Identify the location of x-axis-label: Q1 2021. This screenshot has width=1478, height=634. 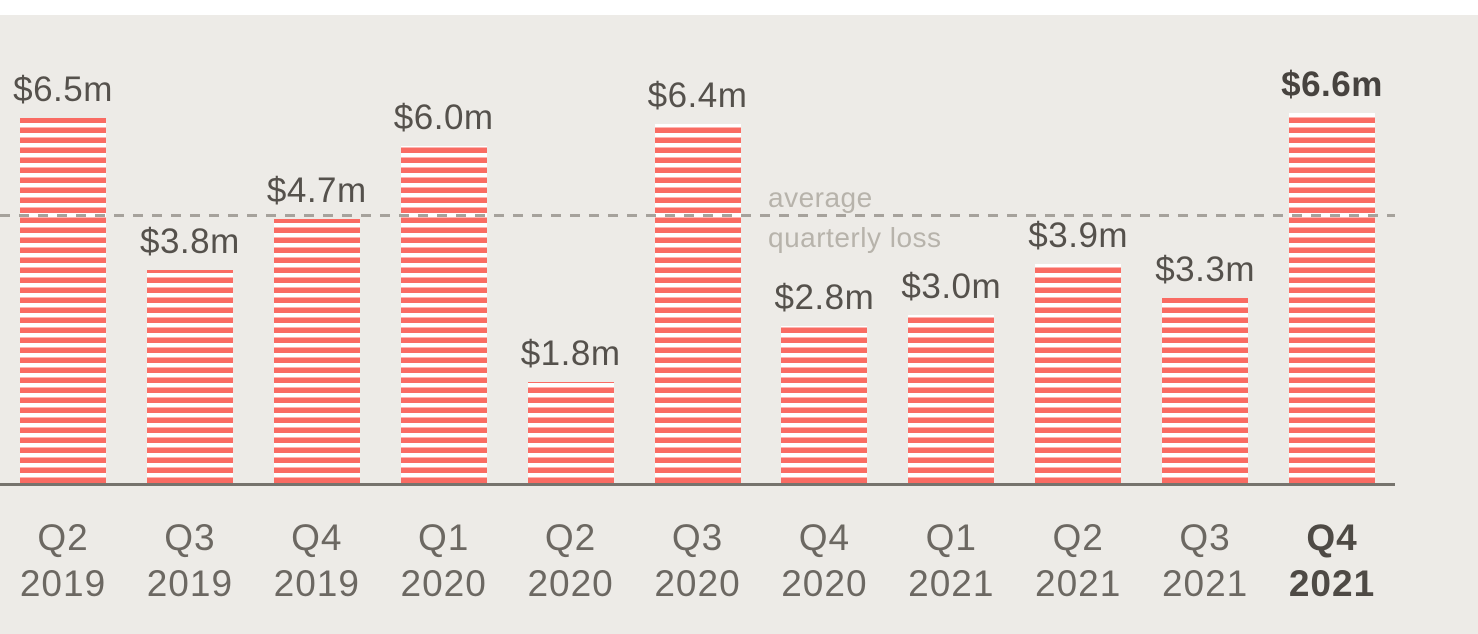
(951, 561).